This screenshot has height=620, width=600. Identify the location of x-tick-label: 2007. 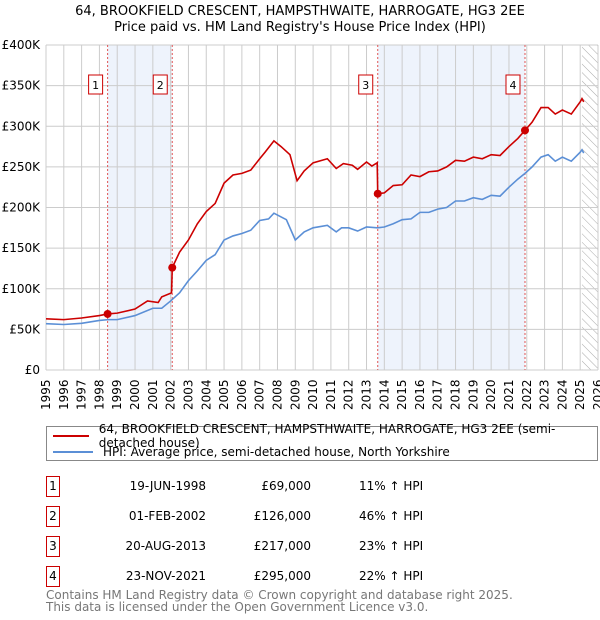
(260, 394).